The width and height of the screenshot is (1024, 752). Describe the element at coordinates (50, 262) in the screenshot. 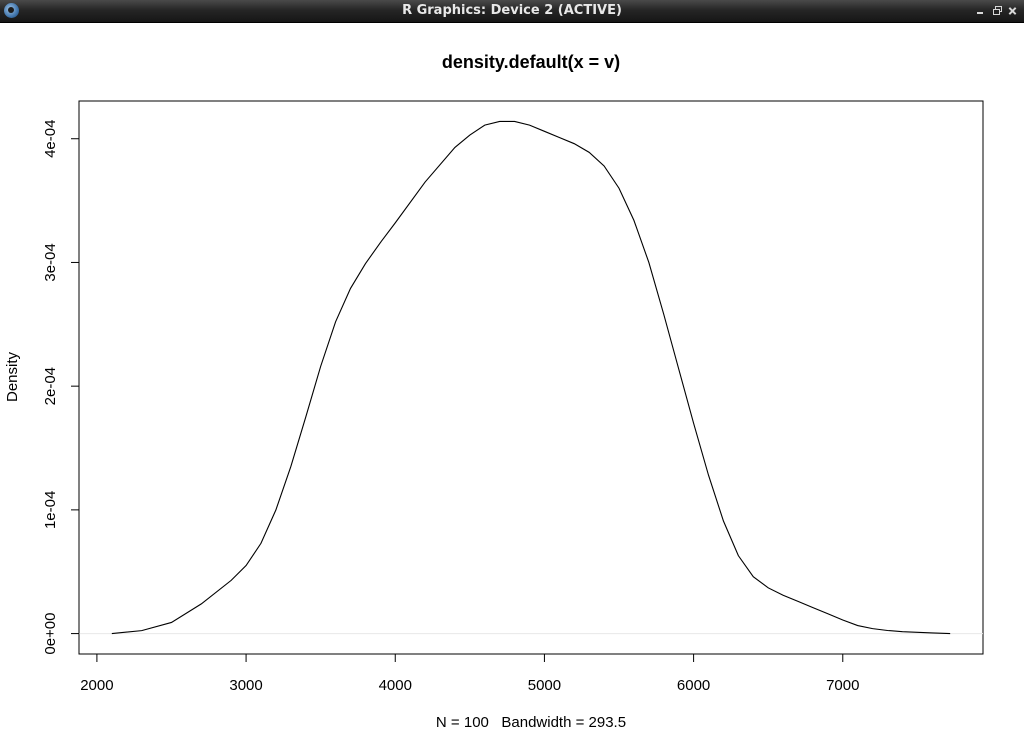

I see `y-tick-label: 3e-04` at that location.